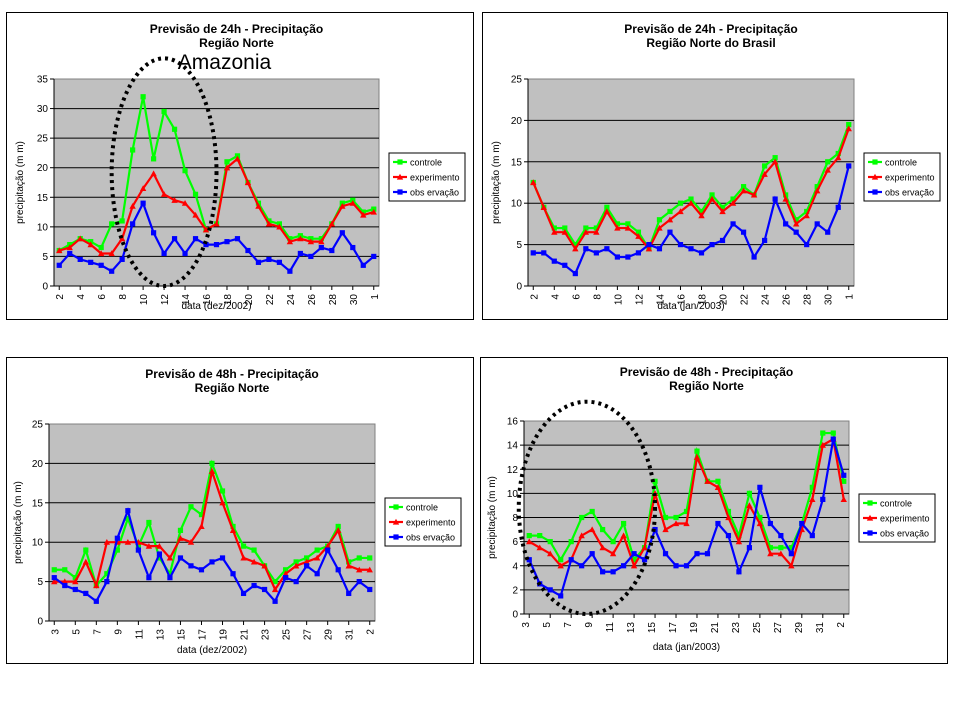 This screenshot has width=960, height=720. I want to click on x-tick-label: 8, so click(123, 297).